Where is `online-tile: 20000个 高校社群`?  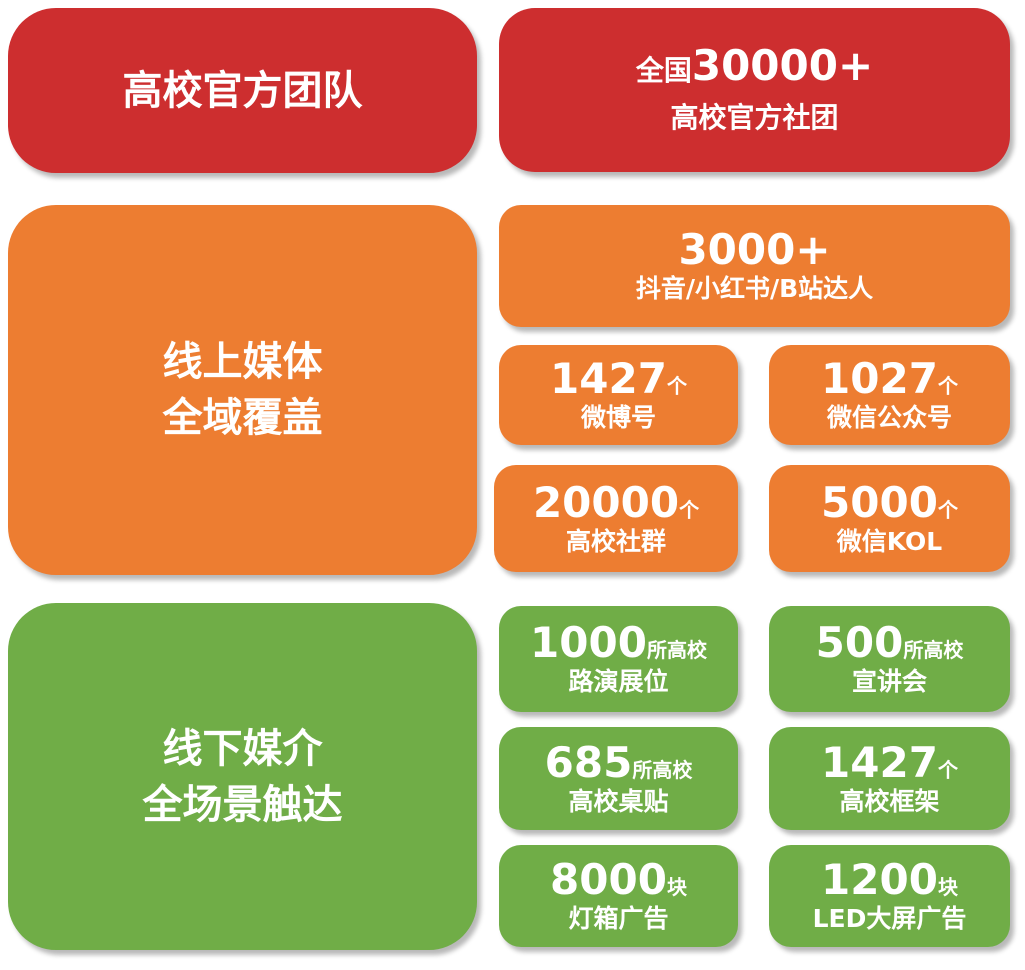 online-tile: 20000个 高校社群 is located at coordinates (616, 518).